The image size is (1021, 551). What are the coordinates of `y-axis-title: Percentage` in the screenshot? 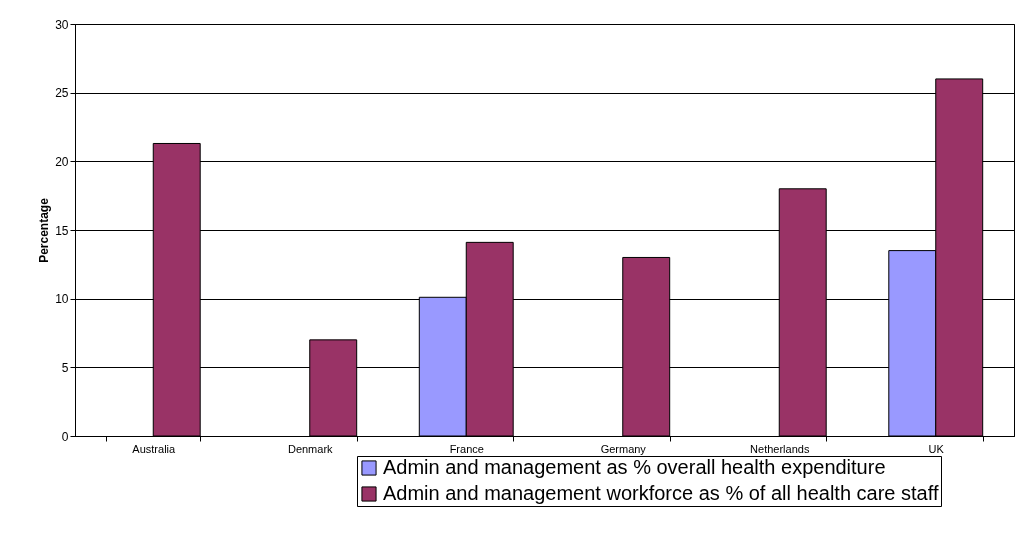 It's located at (44, 230).